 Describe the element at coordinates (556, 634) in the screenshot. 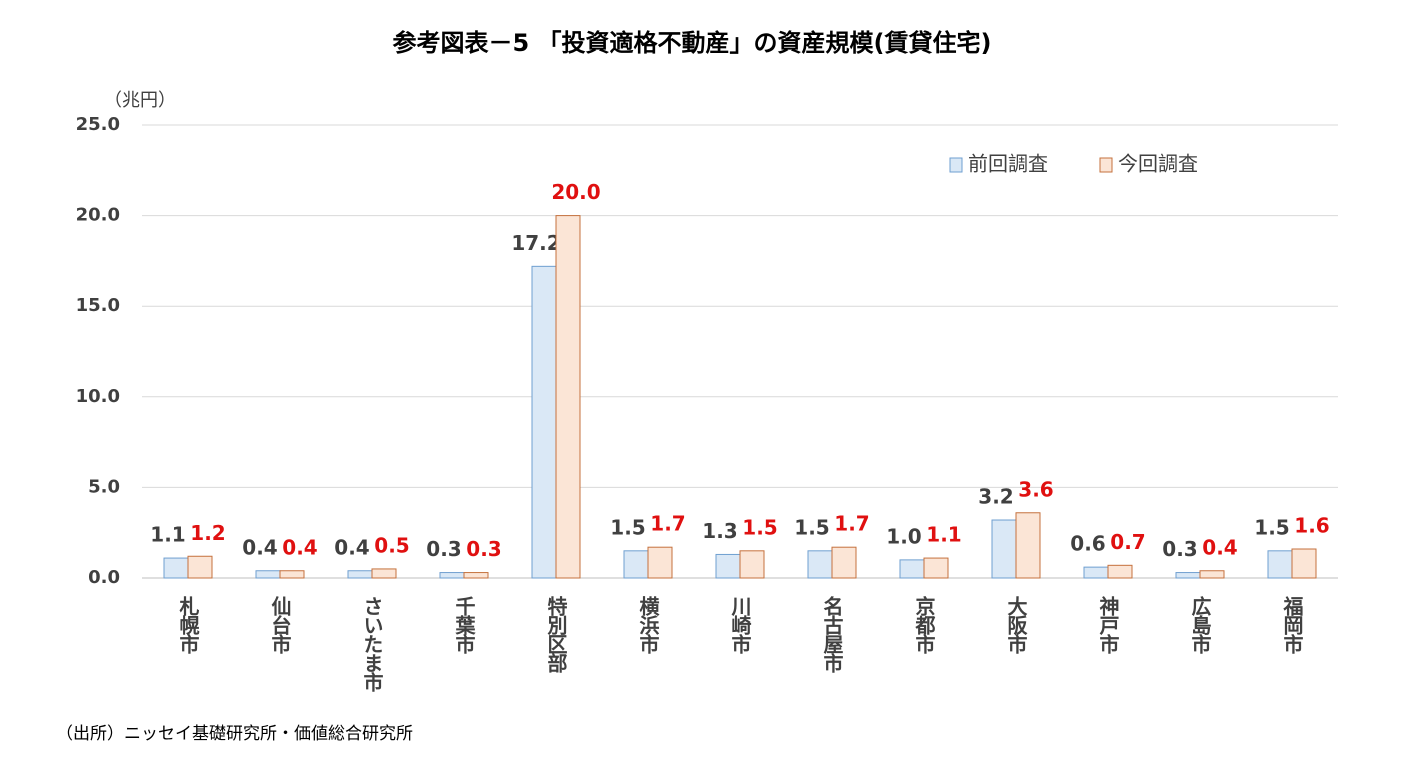

I see `x-tick-label: 特別区部` at that location.